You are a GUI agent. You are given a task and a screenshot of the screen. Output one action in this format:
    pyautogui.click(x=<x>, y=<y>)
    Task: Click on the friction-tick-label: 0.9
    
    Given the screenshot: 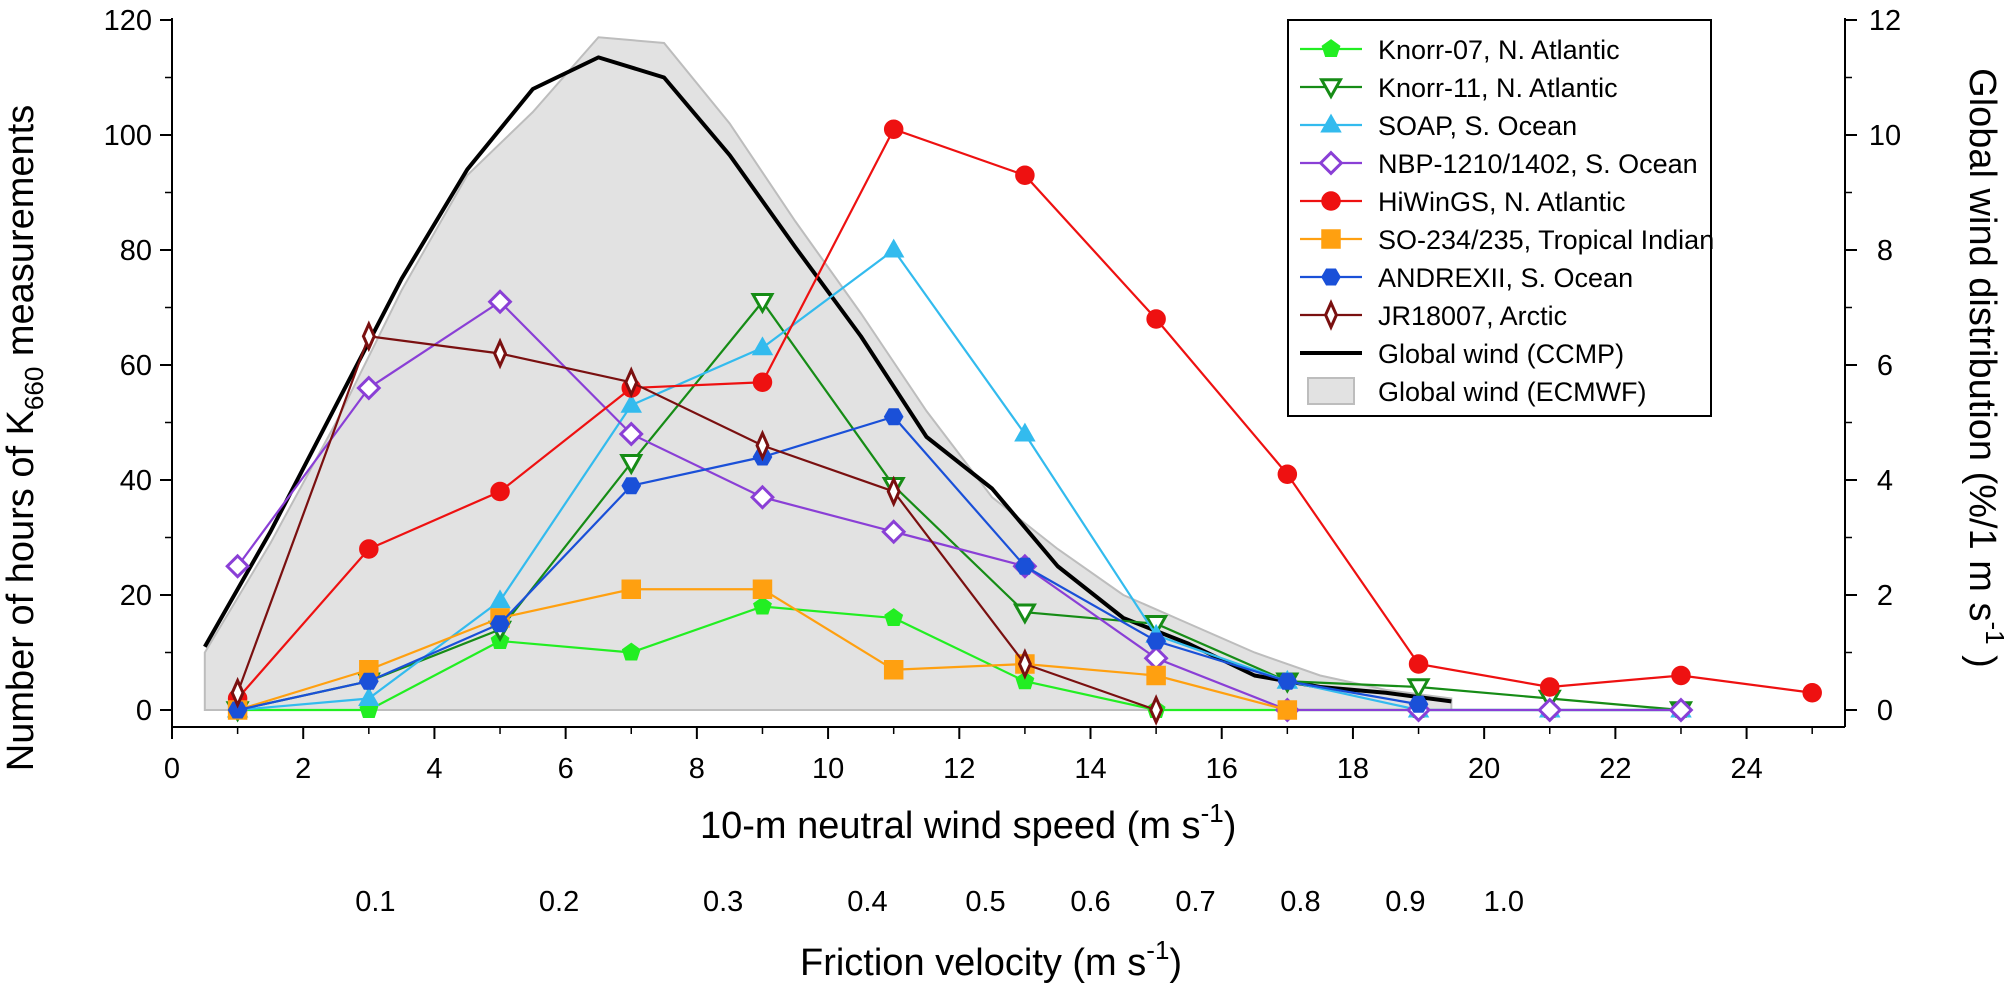 What is the action you would take?
    pyautogui.click(x=1405, y=902)
    